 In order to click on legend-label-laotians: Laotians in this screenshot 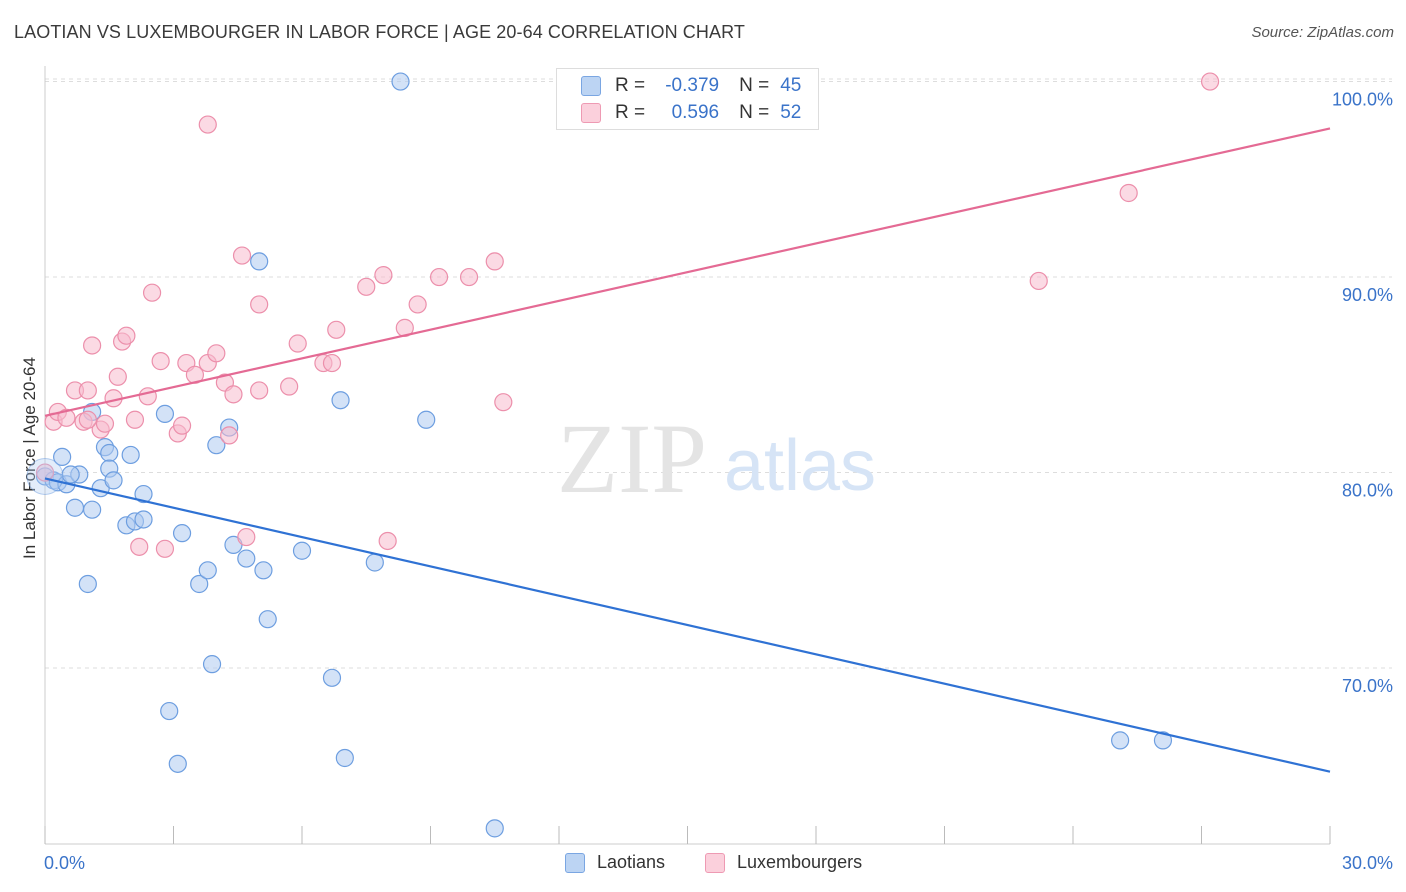, I will do `click(631, 862)`.